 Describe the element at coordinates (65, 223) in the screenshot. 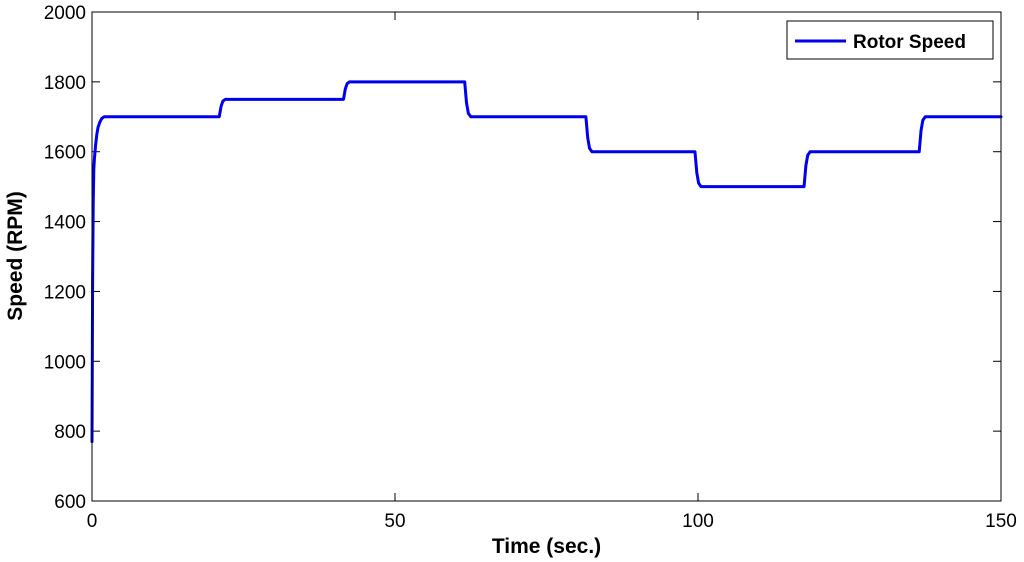

I see `y-tick-label: 1400` at that location.